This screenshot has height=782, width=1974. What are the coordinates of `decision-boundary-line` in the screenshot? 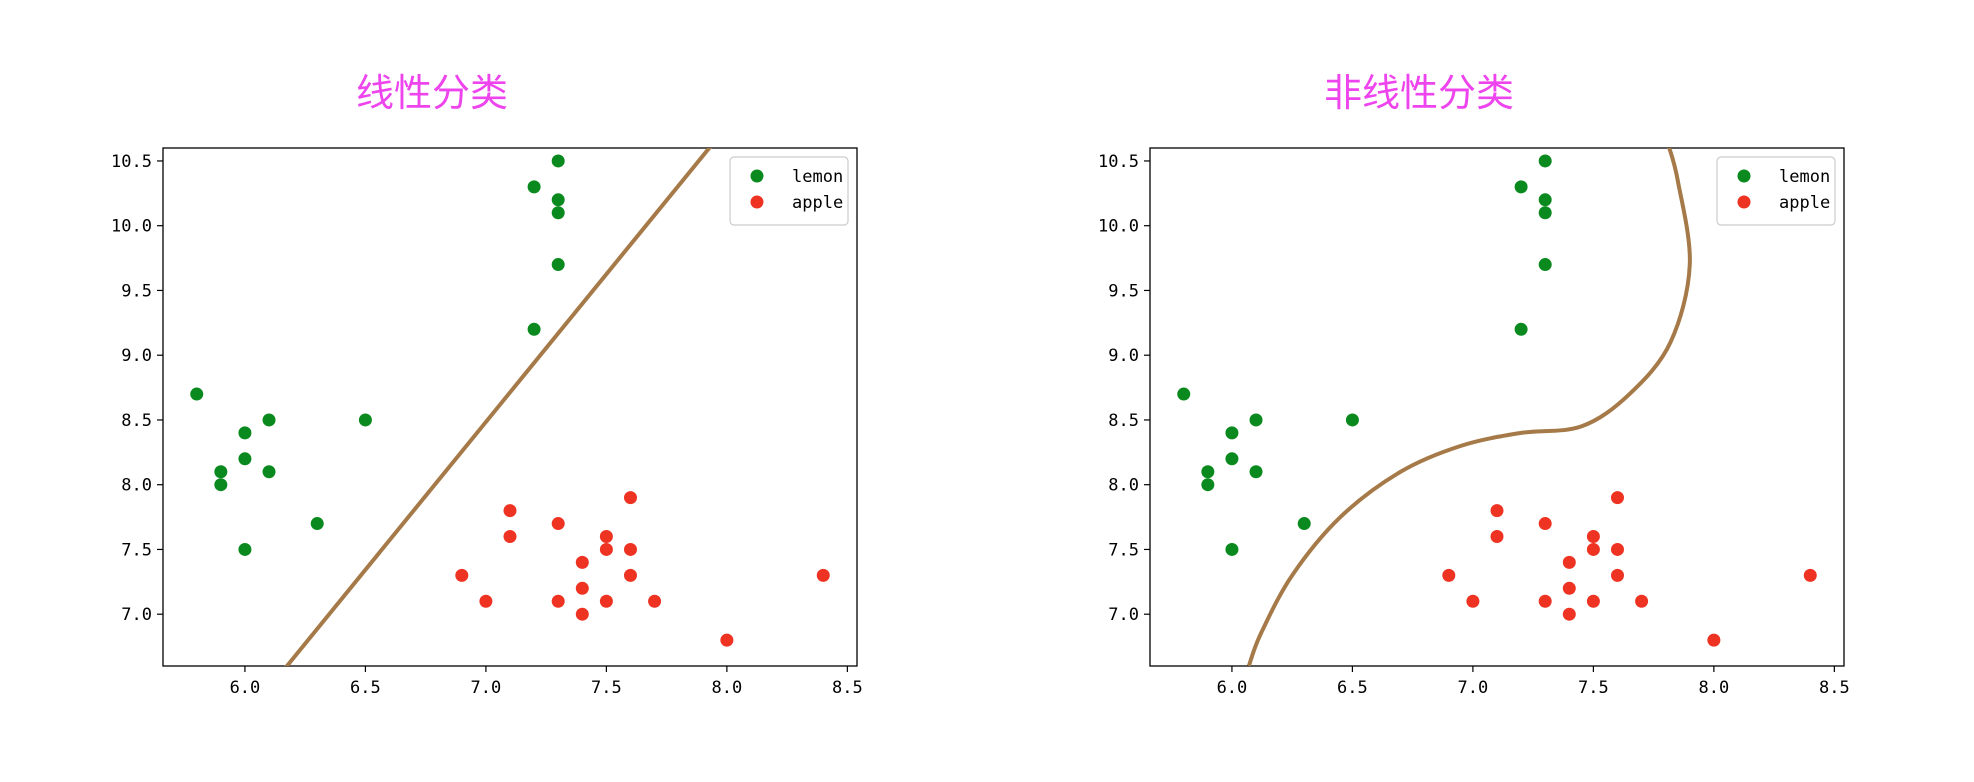 It's located at (498, 407).